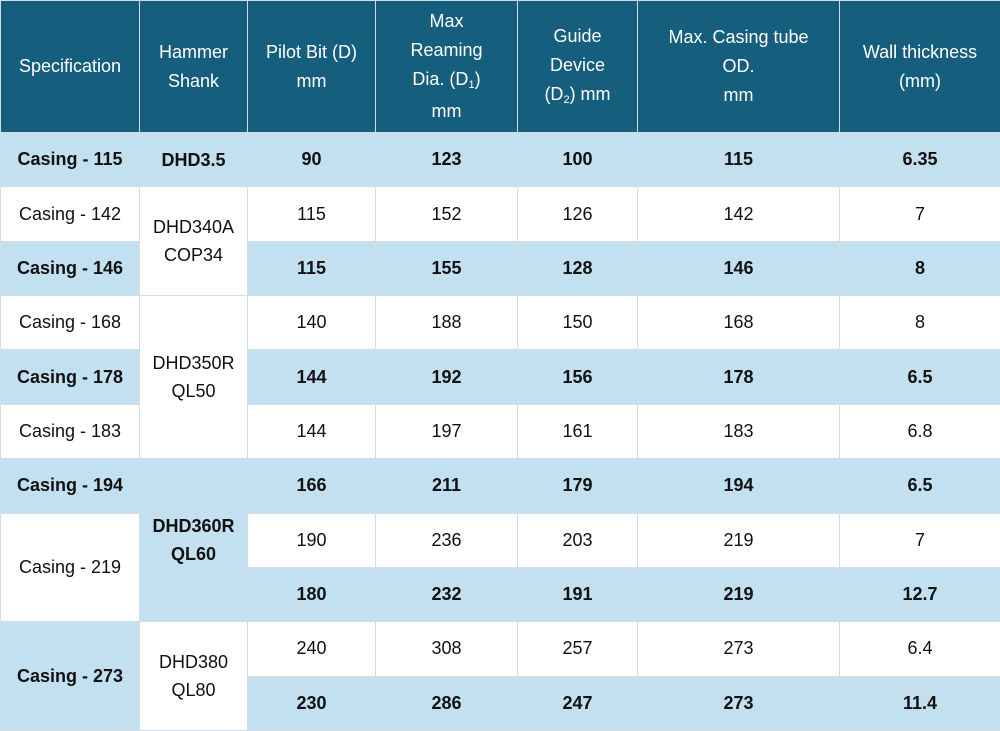 Image resolution: width=1000 pixels, height=731 pixels. What do you see at coordinates (70, 214) in the screenshot?
I see `spec-cell: Casing - 142` at bounding box center [70, 214].